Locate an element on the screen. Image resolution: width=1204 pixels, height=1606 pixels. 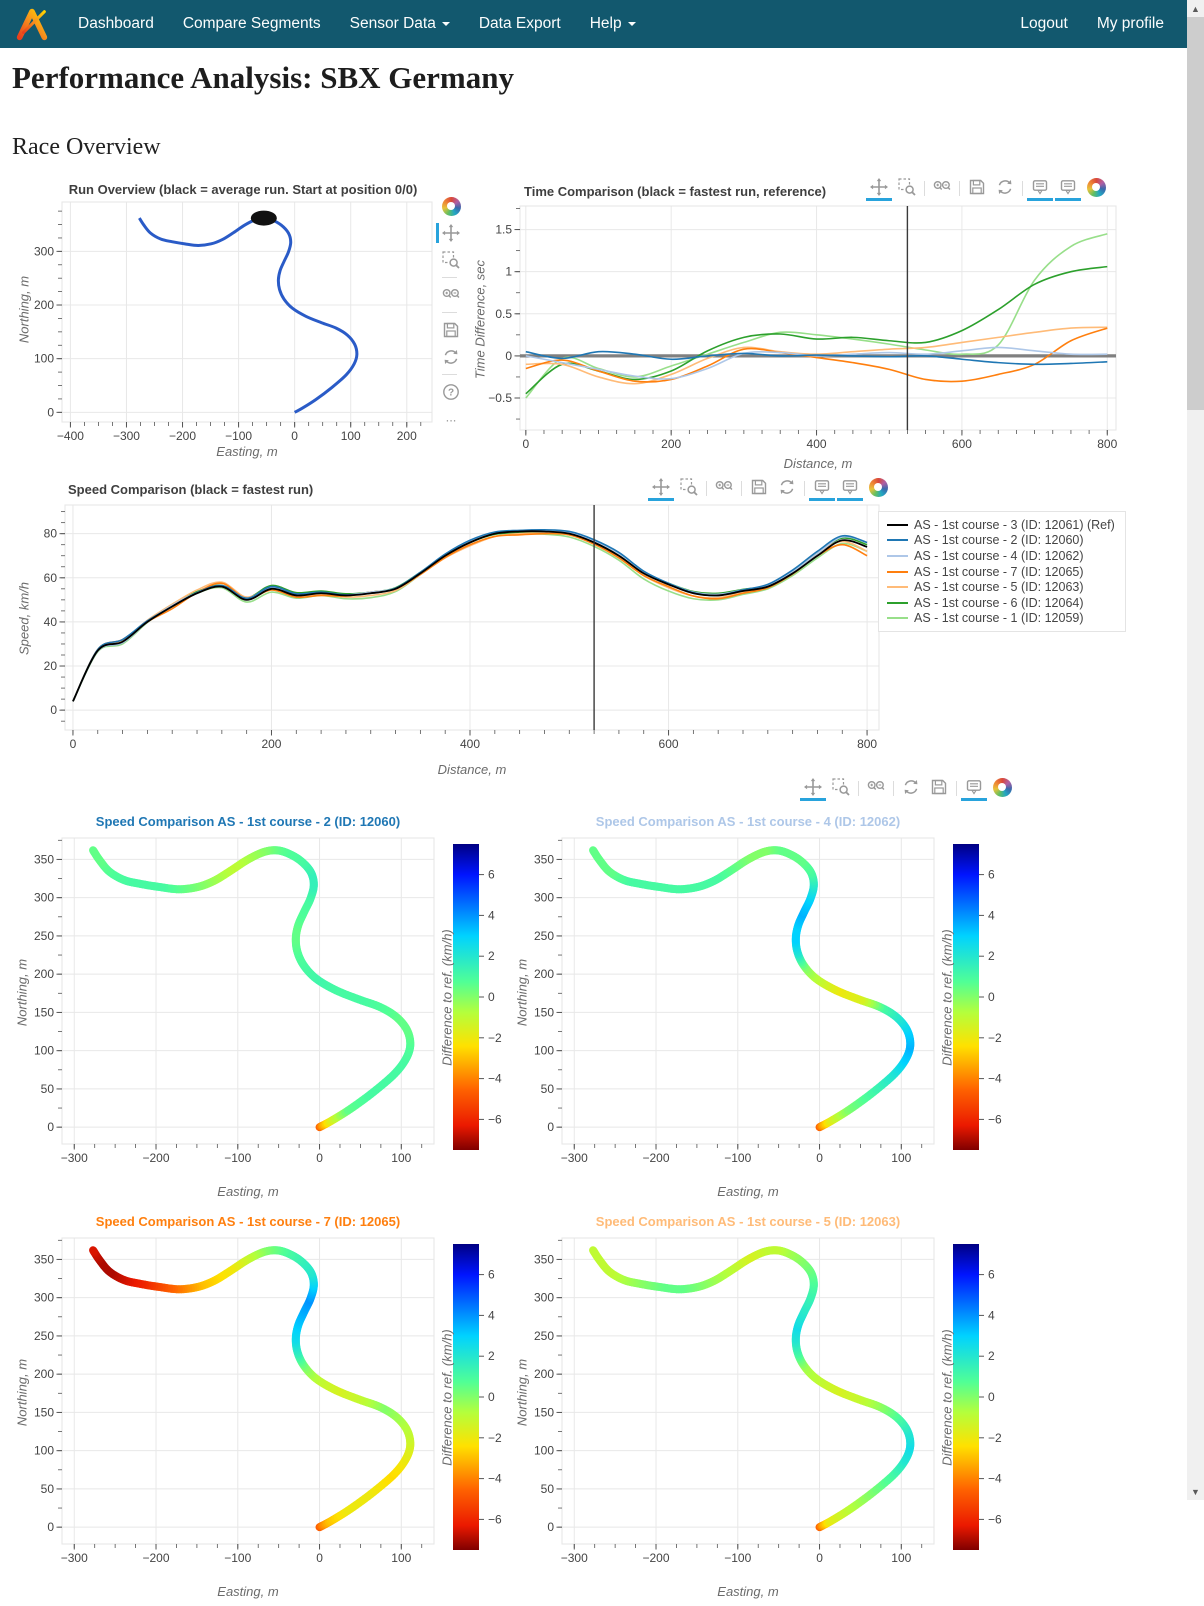
scroll-up-arrow: ▲ is located at coordinates (1195, 8).